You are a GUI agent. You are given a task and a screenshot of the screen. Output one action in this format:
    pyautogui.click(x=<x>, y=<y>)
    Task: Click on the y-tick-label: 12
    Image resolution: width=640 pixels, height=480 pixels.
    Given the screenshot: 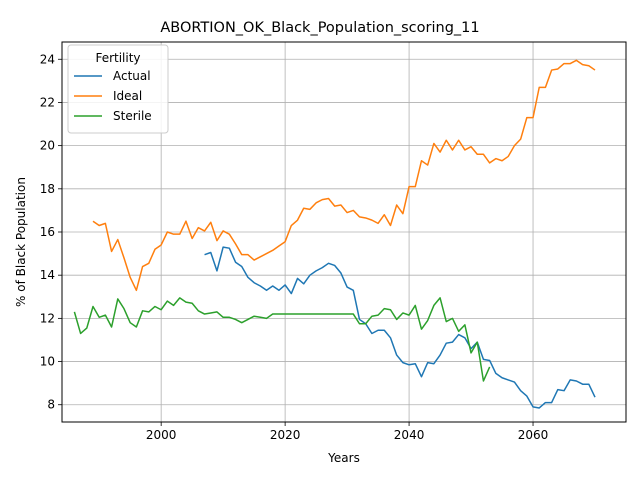 What is the action you would take?
    pyautogui.click(x=47, y=318)
    